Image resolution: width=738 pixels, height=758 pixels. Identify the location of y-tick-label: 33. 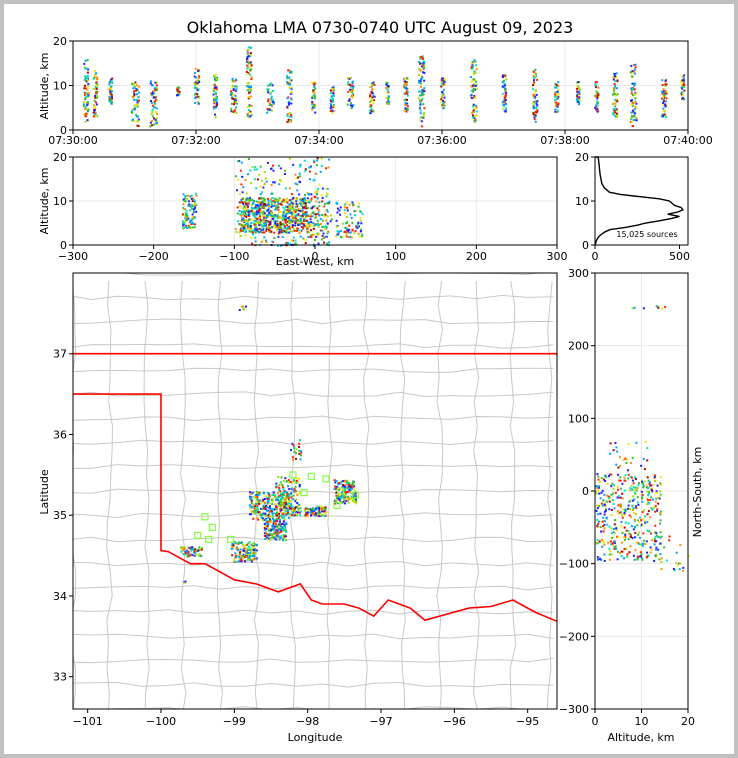
(60, 677).